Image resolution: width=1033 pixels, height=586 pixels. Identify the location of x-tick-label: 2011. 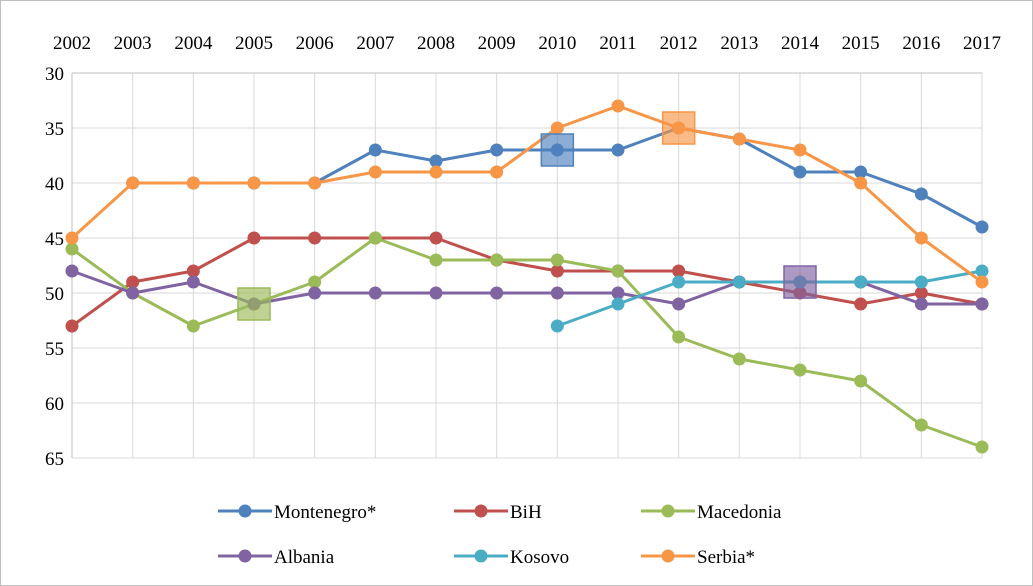
(617, 43).